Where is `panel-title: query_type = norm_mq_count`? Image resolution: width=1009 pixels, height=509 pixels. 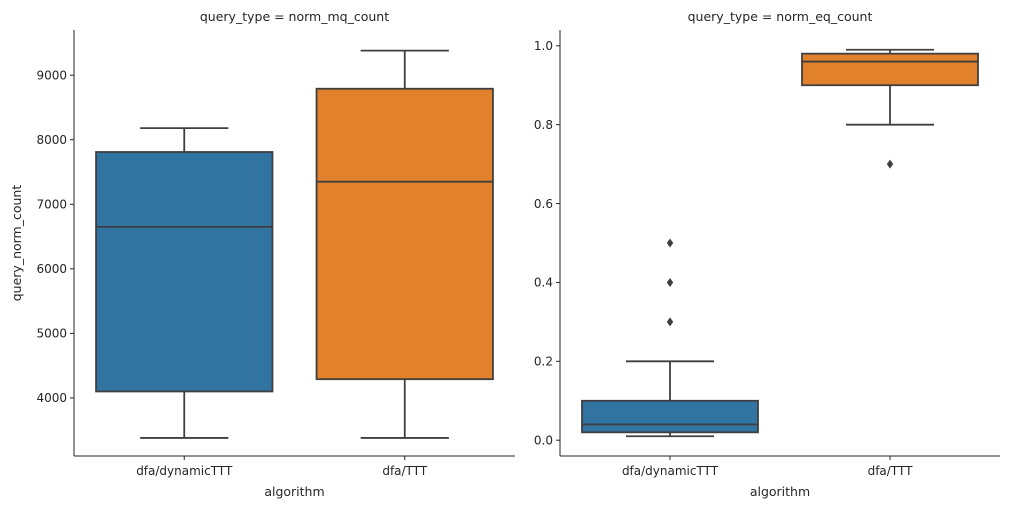 panel-title: query_type = norm_mq_count is located at coordinates (294, 16).